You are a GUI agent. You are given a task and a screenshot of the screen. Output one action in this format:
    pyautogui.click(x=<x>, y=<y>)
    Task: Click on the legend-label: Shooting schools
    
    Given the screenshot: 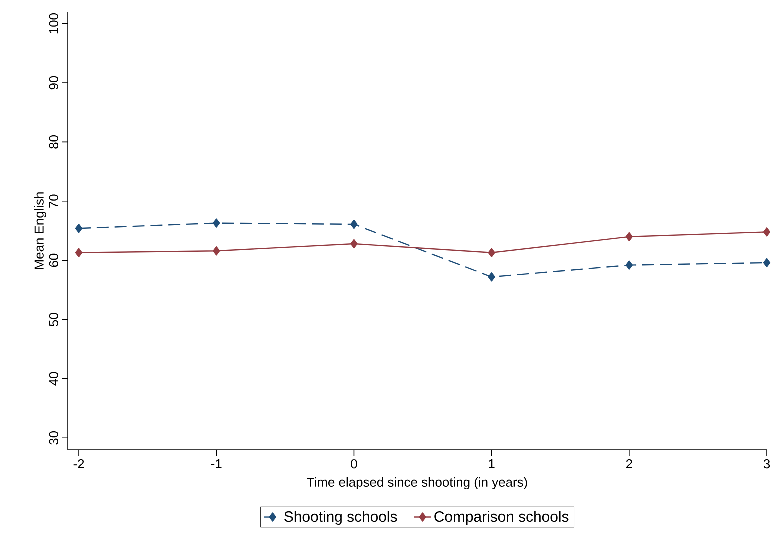 What is the action you would take?
    pyautogui.click(x=341, y=518)
    